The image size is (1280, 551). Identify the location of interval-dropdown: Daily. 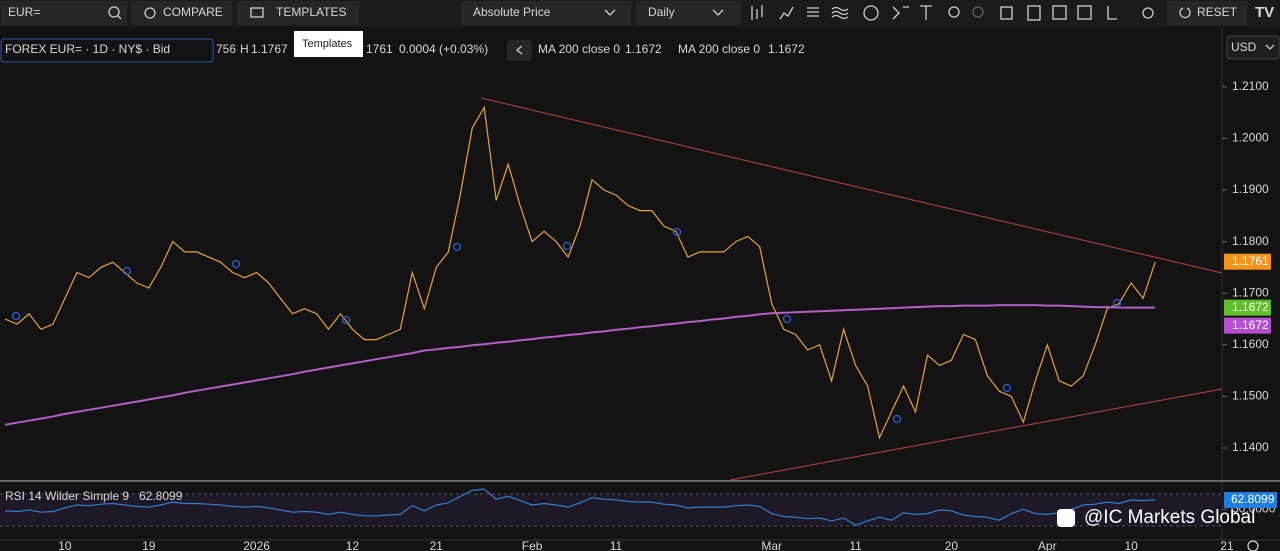
(688, 13).